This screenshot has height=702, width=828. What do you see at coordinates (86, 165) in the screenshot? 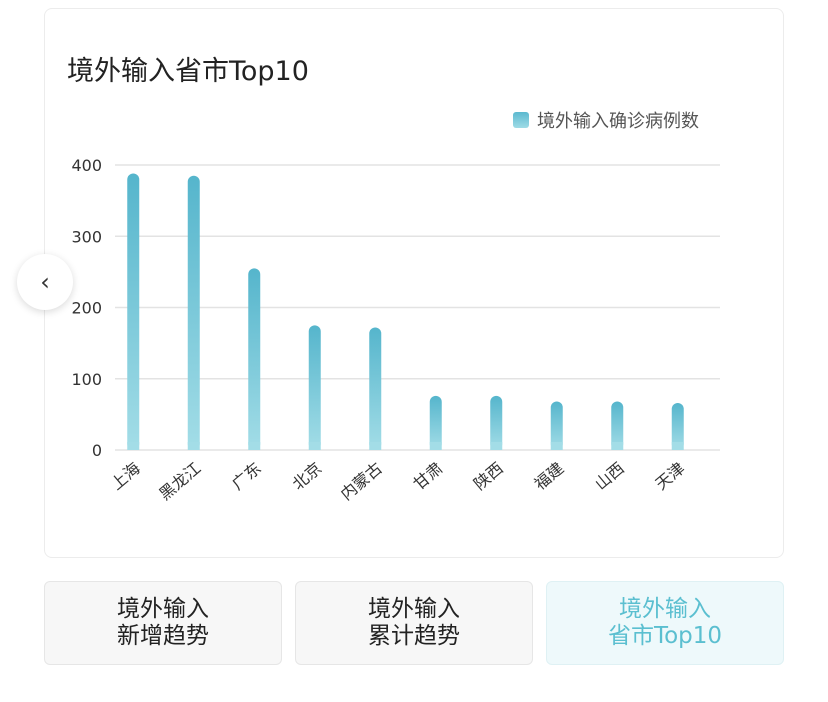
I see `y-tick-label: 400` at bounding box center [86, 165].